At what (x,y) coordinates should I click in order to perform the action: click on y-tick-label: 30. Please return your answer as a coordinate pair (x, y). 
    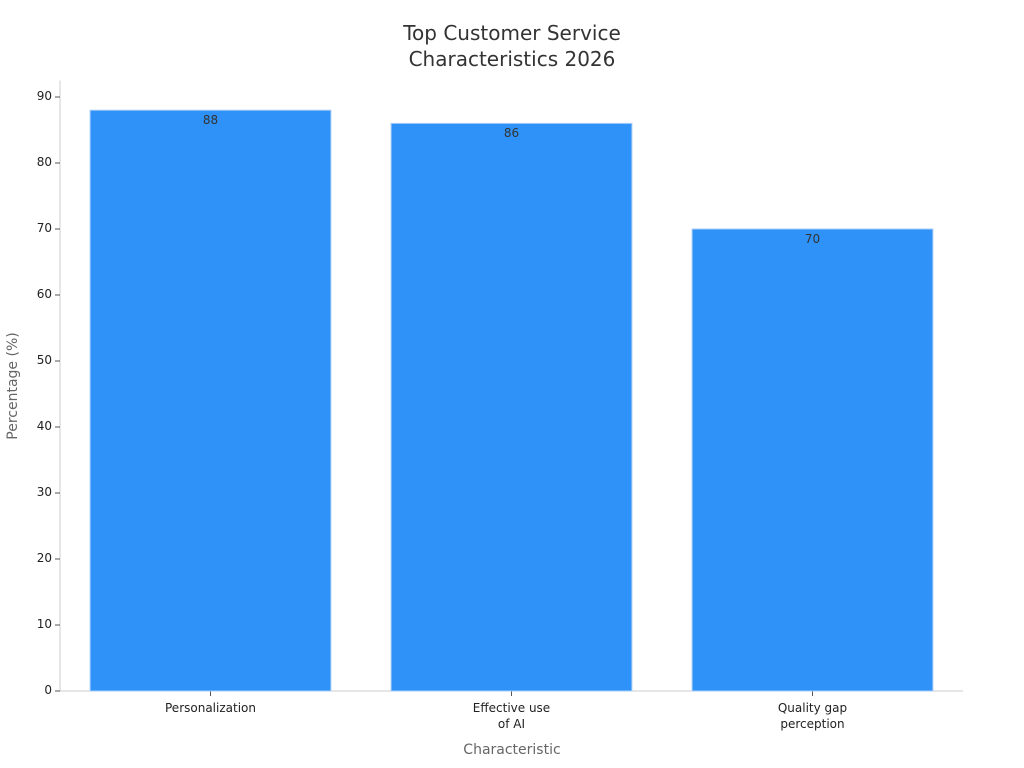
    Looking at the image, I should click on (44, 492).